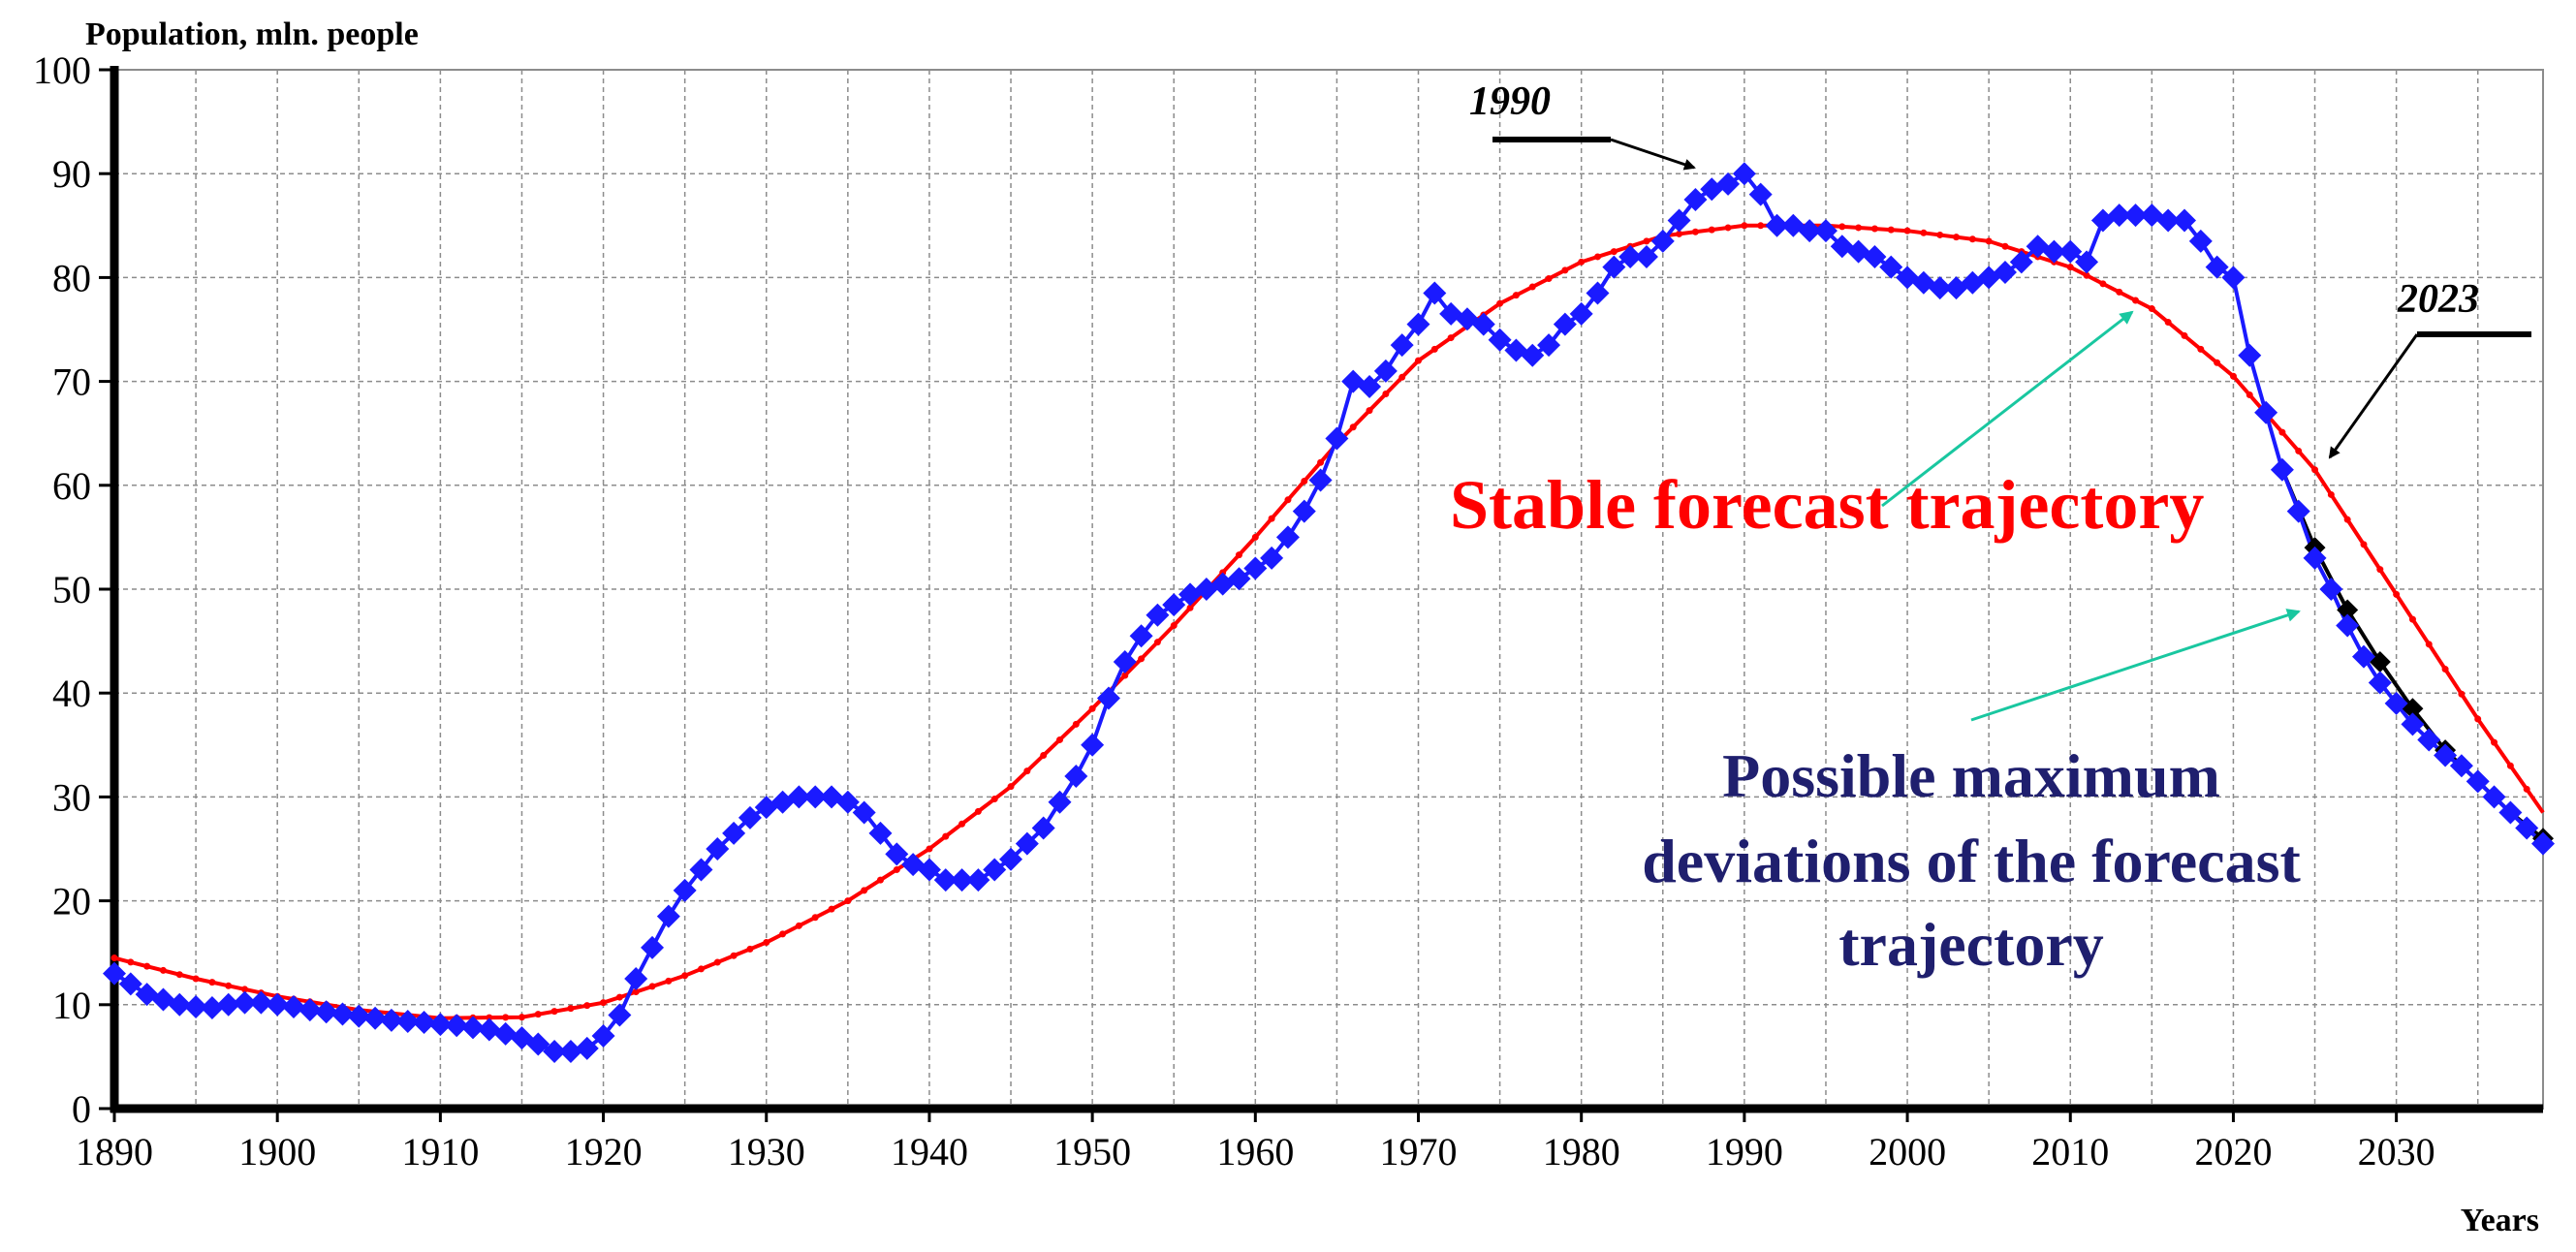 This screenshot has width=2576, height=1252. What do you see at coordinates (114, 1152) in the screenshot?
I see `x-tick-label: 1890` at bounding box center [114, 1152].